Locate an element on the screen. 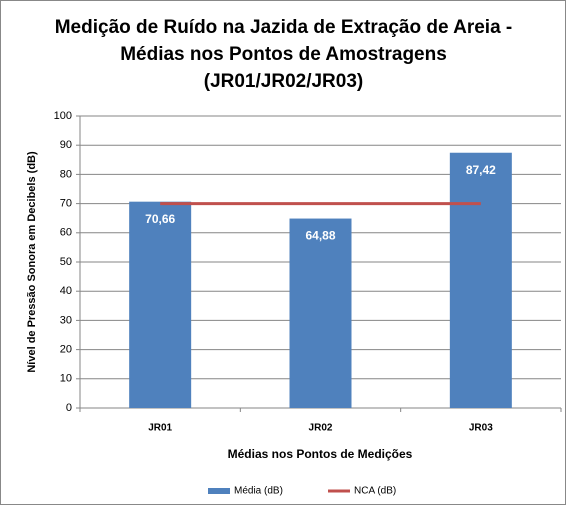 The image size is (567, 506). y-axis-label: Nível de Pressão Sonora em Decibels (dB) is located at coordinates (32, 262).